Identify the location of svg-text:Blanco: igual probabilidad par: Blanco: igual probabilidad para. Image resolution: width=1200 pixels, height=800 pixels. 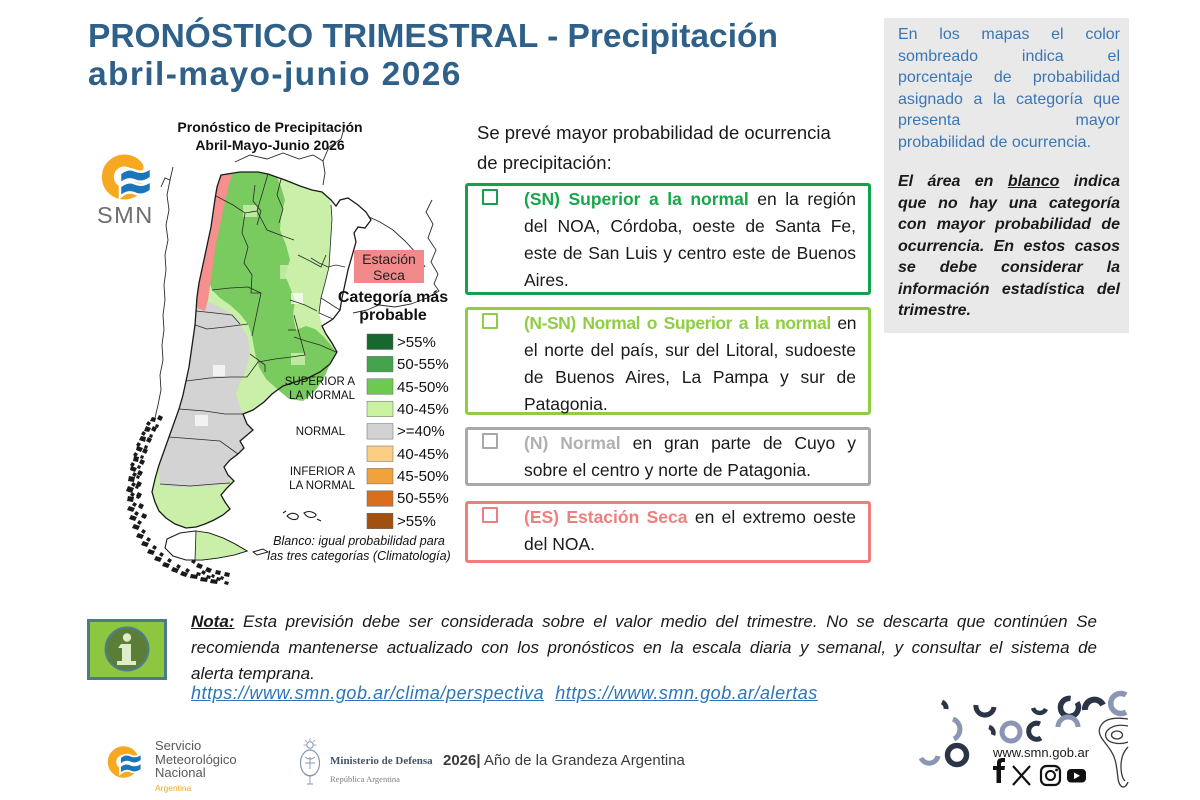
(359, 541).